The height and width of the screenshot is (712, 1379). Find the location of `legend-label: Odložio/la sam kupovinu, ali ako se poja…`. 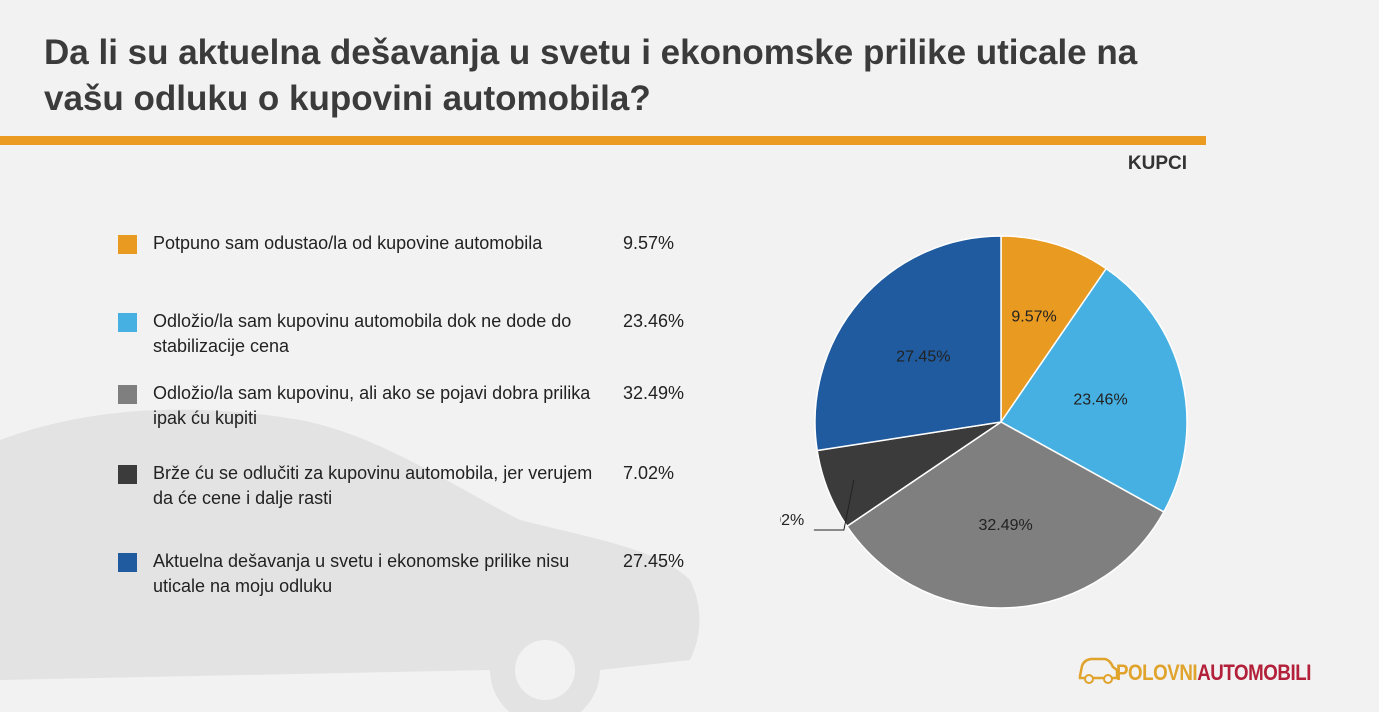

legend-label: Odložio/la sam kupovinu, ali ako se poja… is located at coordinates (372, 405).